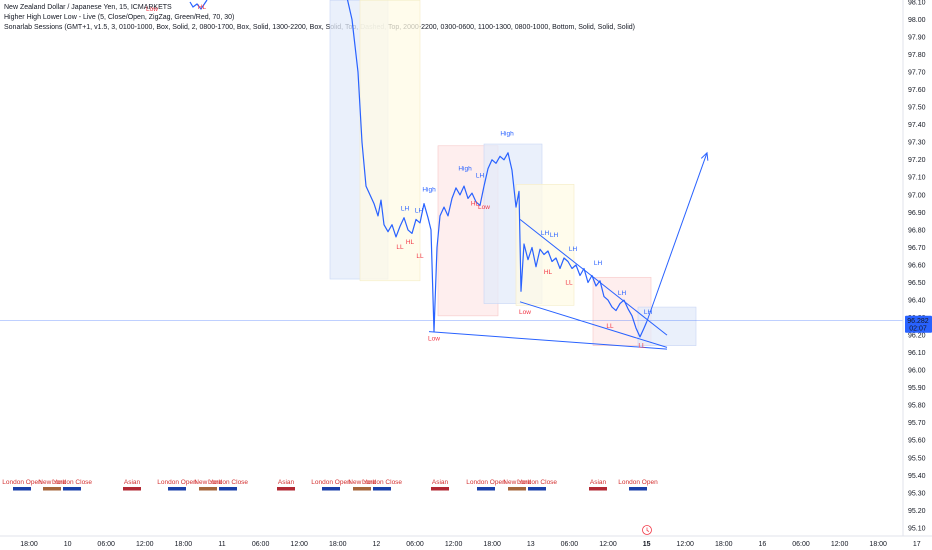  Describe the element at coordinates (917, 90) in the screenshot. I see `y-tick-label: 97.60` at that location.